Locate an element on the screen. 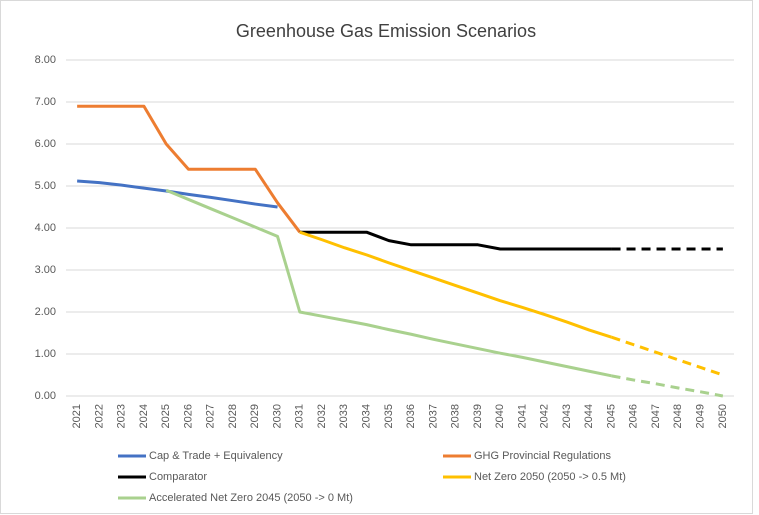  x-tick-label: 2046 is located at coordinates (634, 416).